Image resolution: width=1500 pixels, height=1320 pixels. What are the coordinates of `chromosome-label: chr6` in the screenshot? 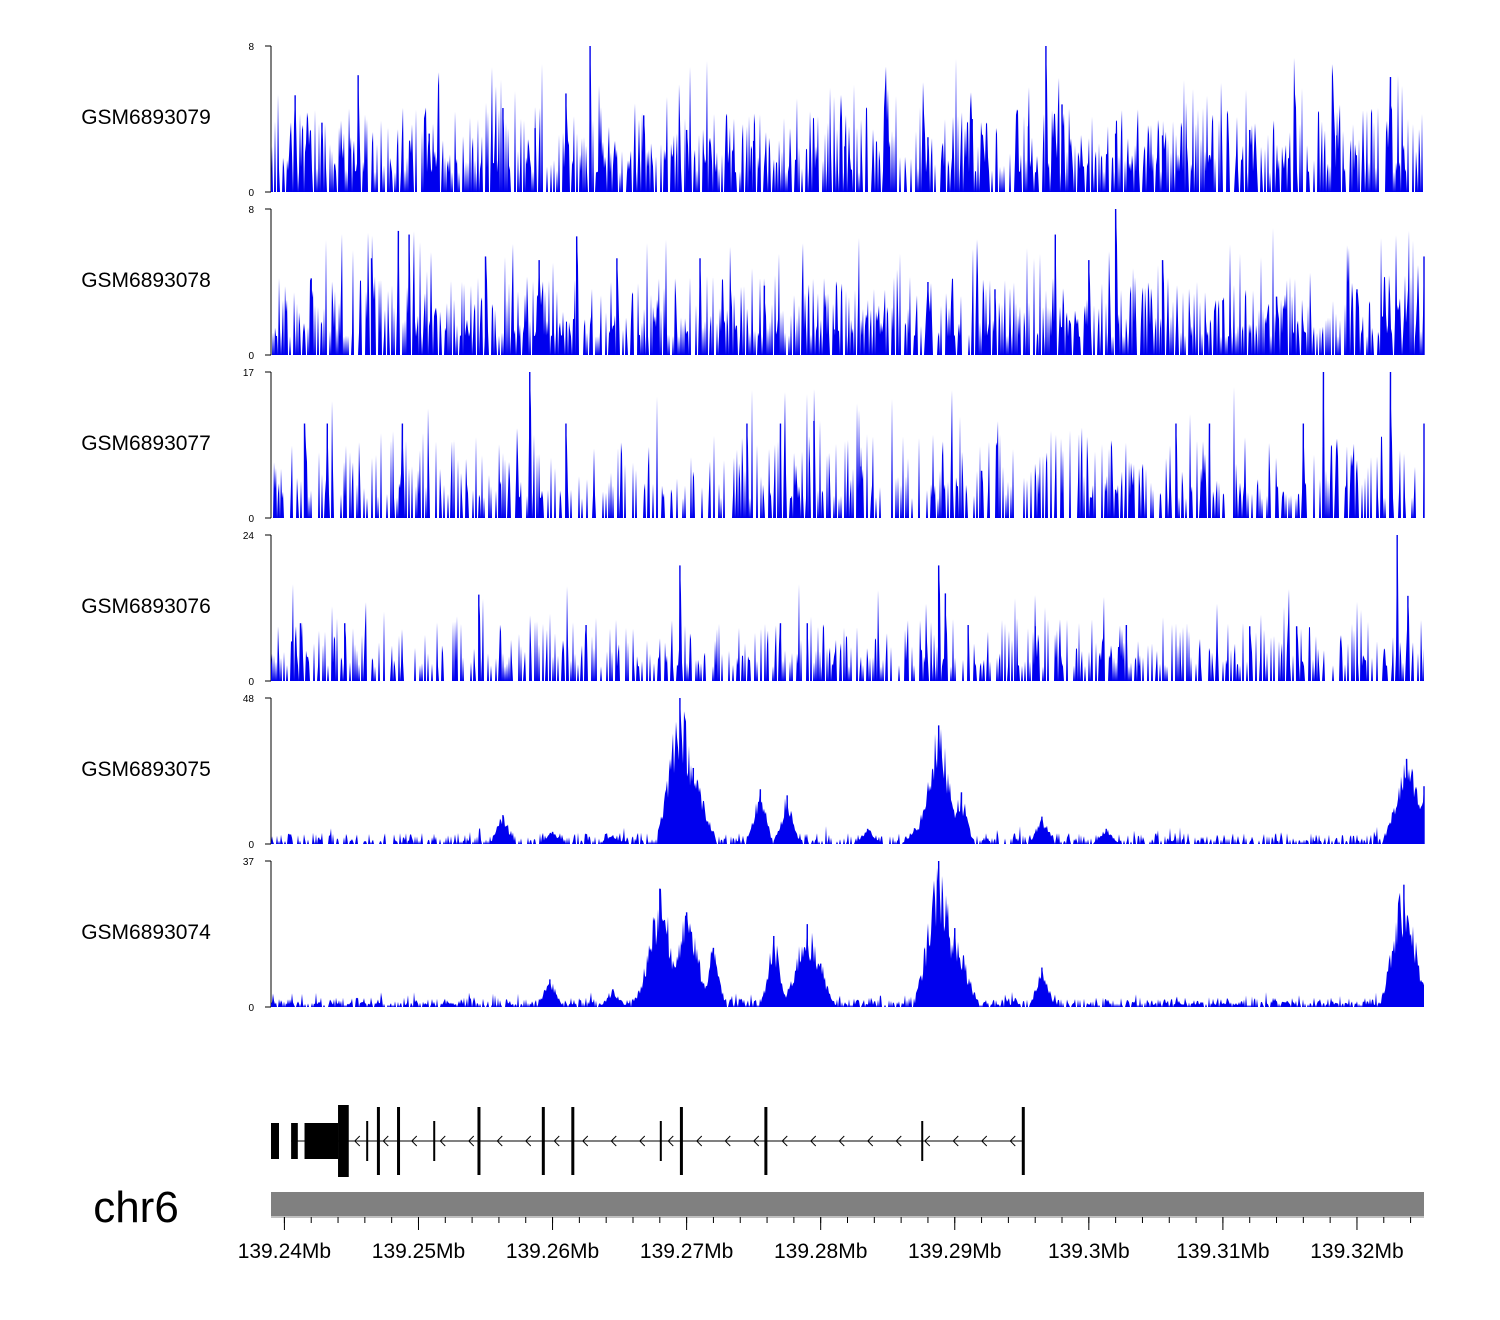 It's located at (136, 1207).